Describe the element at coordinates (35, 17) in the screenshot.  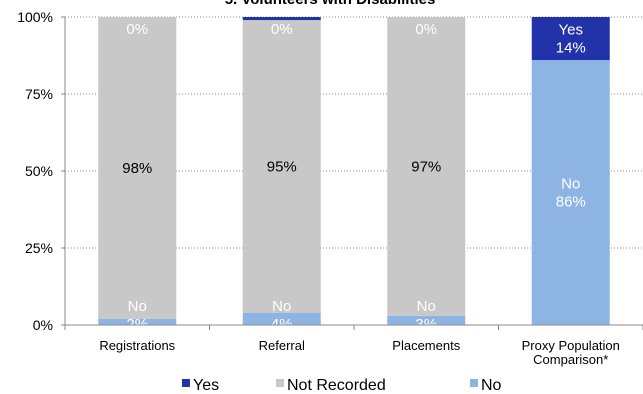
I see `y-tick-label: 100%` at that location.